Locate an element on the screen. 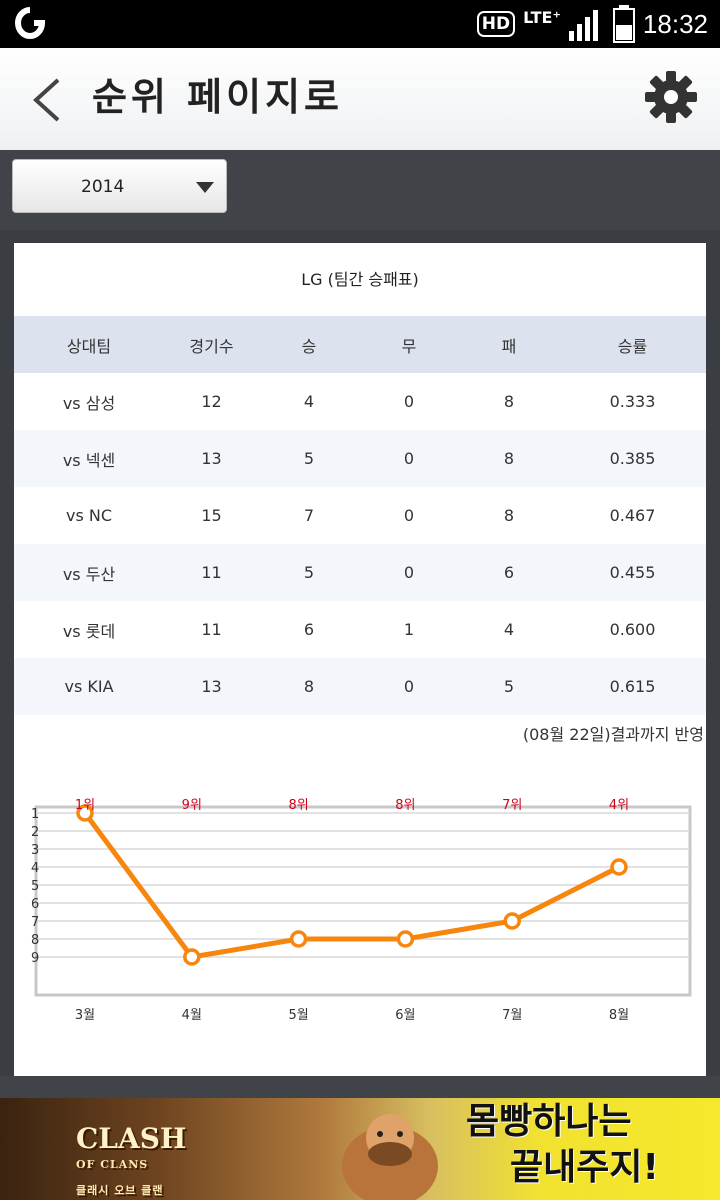 The width and height of the screenshot is (720, 1200). rank-data-label: 9위 is located at coordinates (192, 805).